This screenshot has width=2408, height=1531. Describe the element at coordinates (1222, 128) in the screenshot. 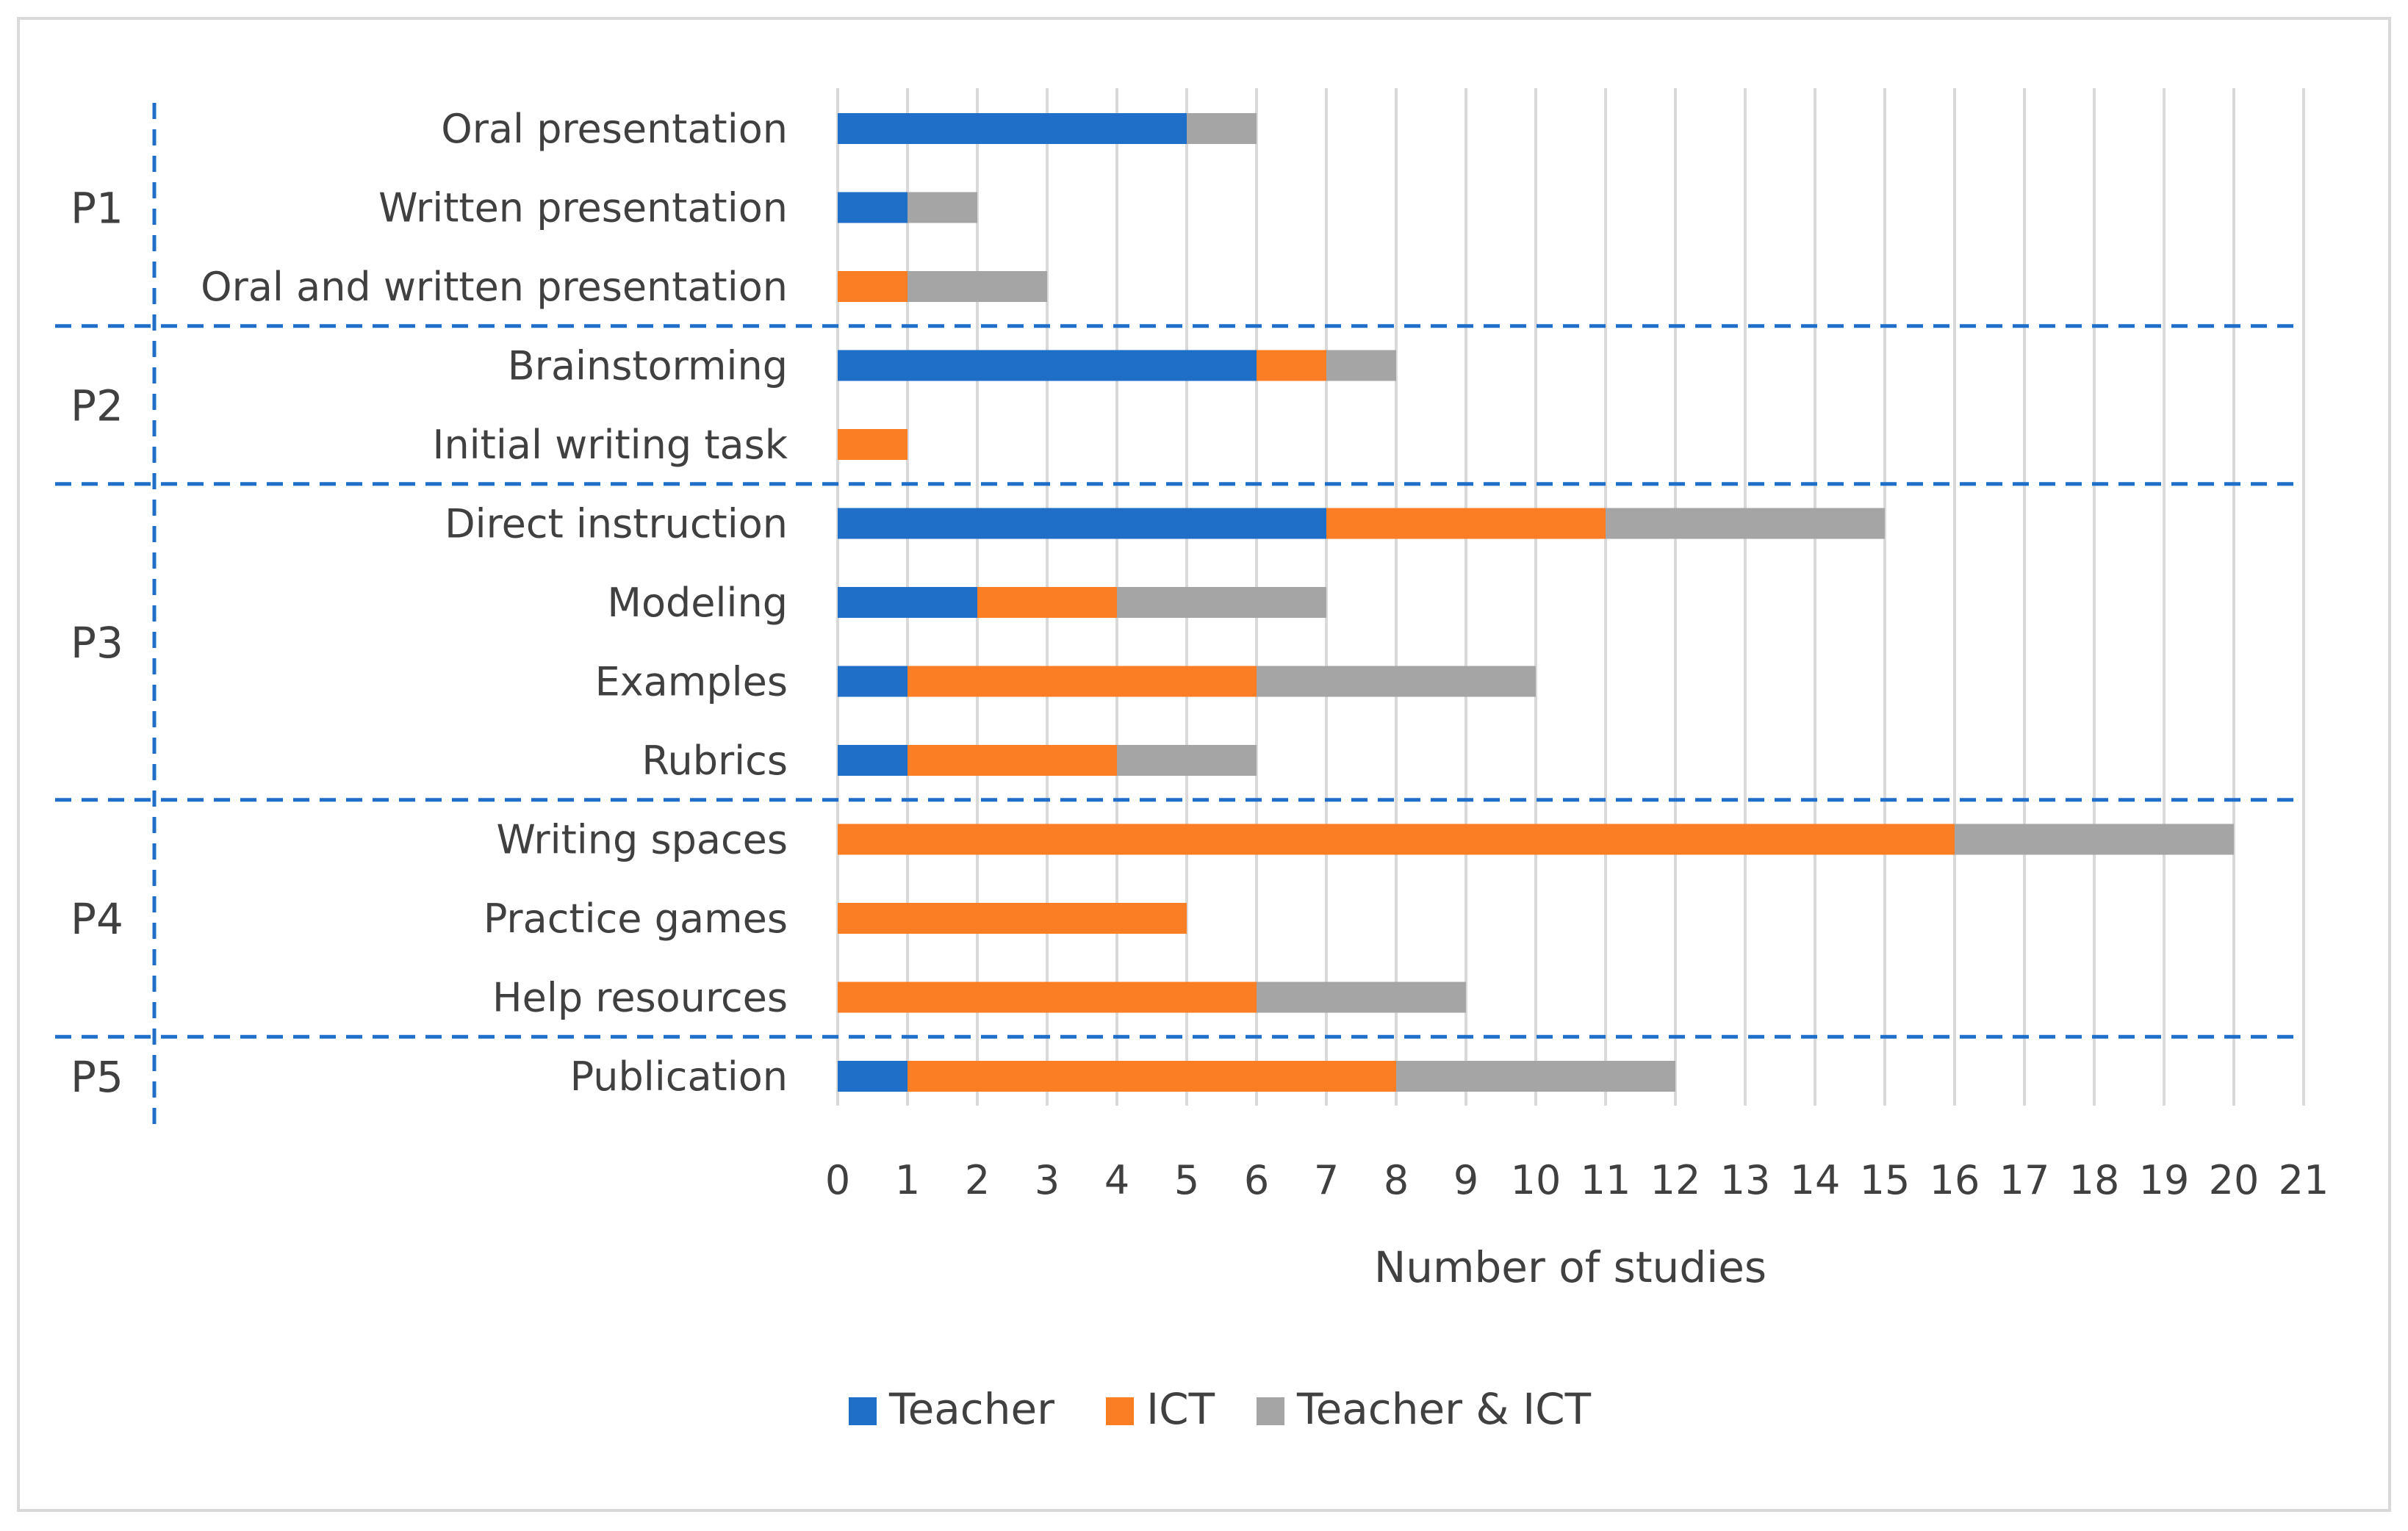

I see `bar-oral-presentation-teacher-and-ict` at that location.